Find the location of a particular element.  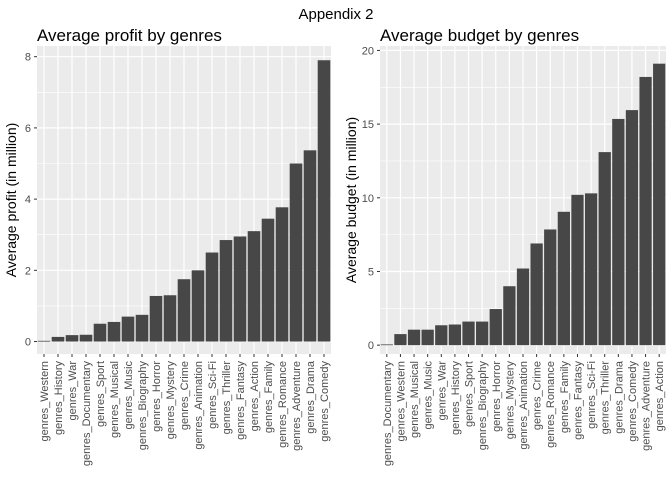

profit-category-label: genres_Thriller is located at coordinates (227, 398).